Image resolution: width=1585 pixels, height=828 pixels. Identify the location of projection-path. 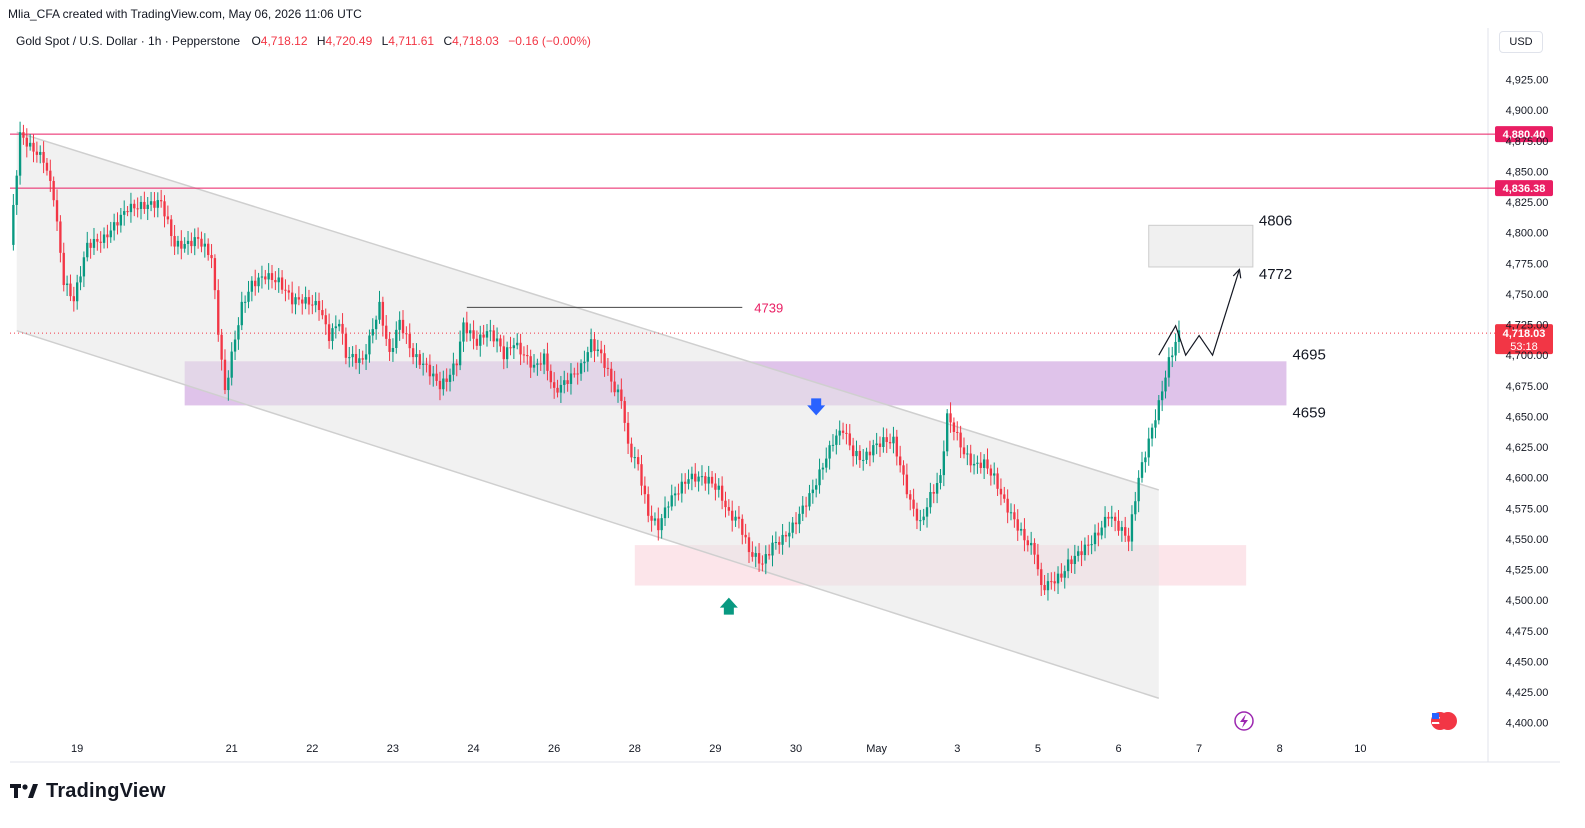
(1199, 313).